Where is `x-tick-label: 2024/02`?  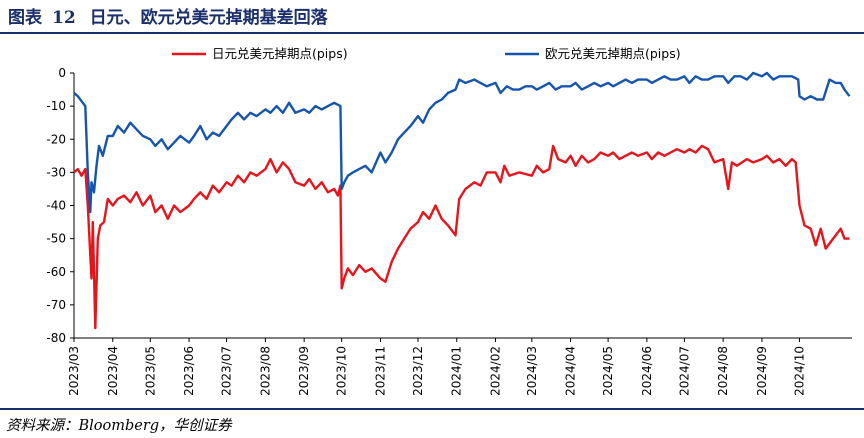 x-tick-label: 2024/02 is located at coordinates (496, 371).